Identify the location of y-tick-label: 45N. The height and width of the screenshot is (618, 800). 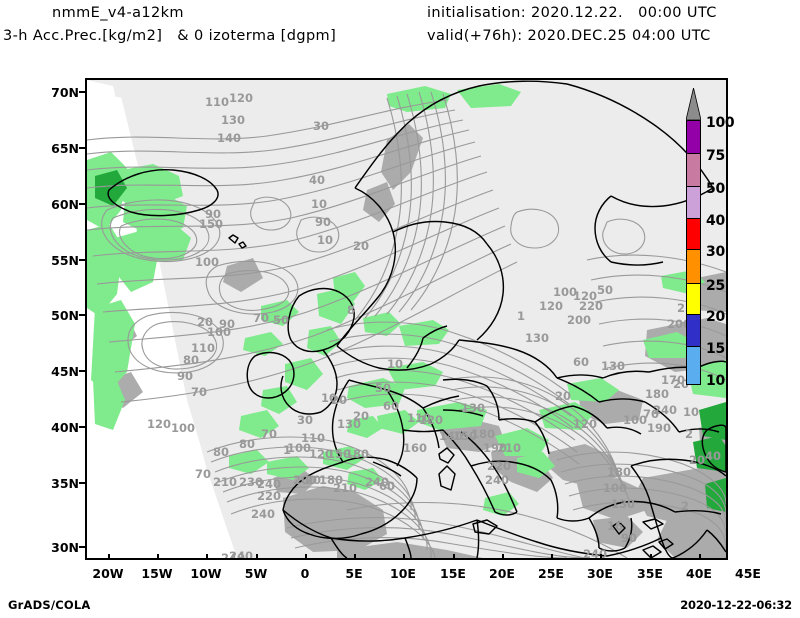
(65, 371).